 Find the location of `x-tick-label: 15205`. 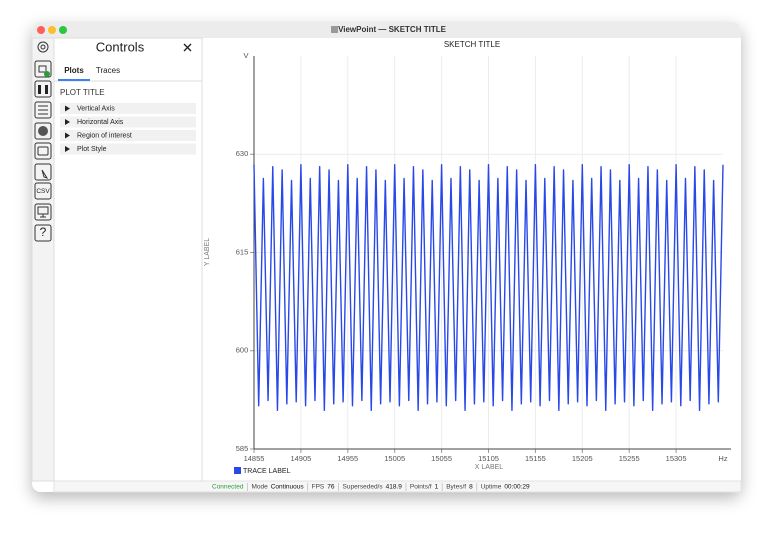

x-tick-label: 15205 is located at coordinates (582, 458).